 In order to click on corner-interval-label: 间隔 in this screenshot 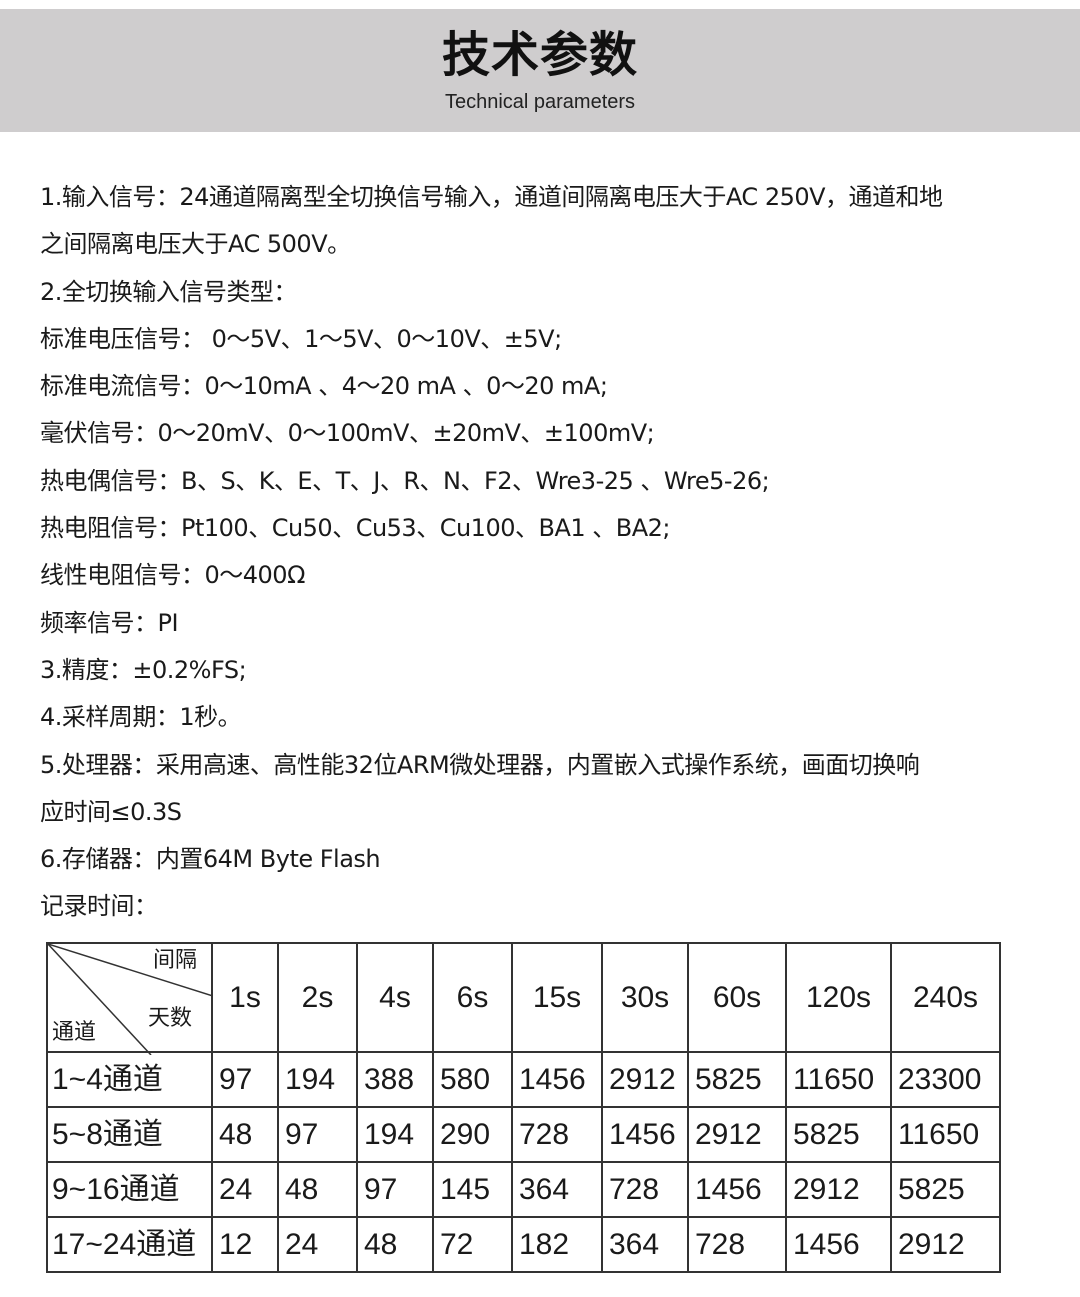, I will do `click(175, 960)`.